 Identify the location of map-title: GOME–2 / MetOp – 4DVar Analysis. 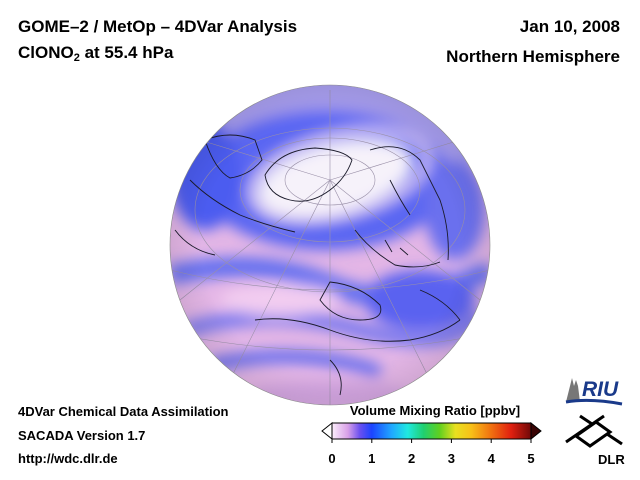
(158, 26).